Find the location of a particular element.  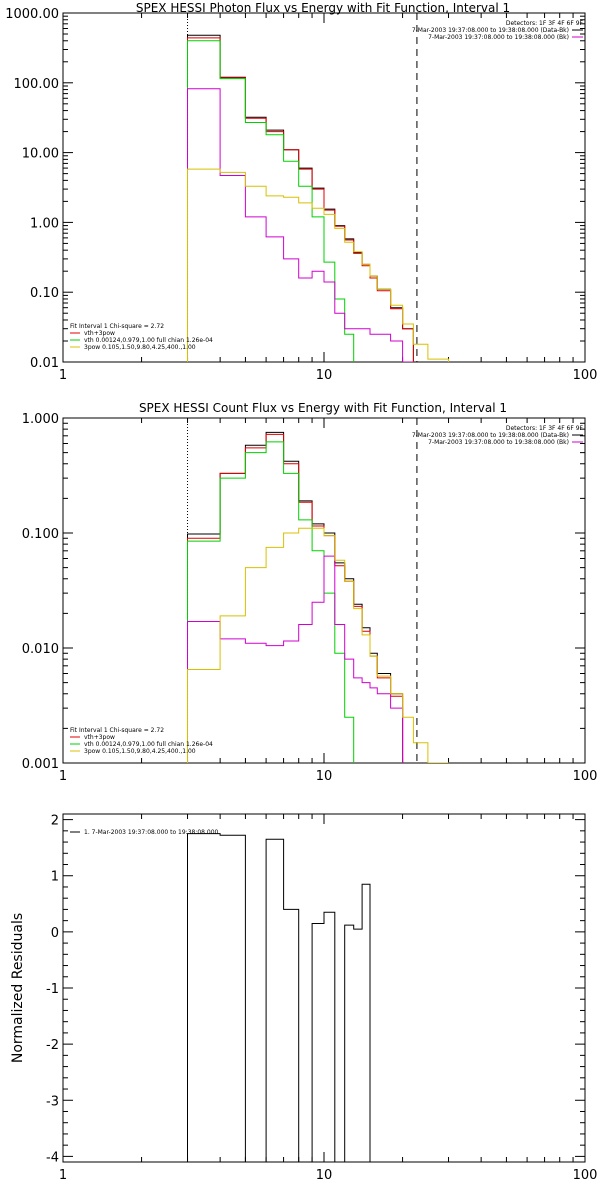

y-tick-label: -2 is located at coordinates (52, 1045).